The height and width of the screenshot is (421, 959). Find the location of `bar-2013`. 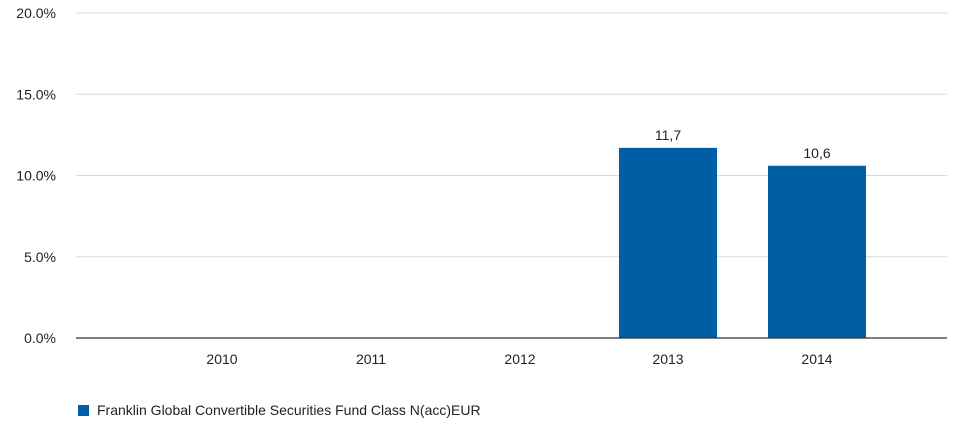

bar-2013 is located at coordinates (668, 242).